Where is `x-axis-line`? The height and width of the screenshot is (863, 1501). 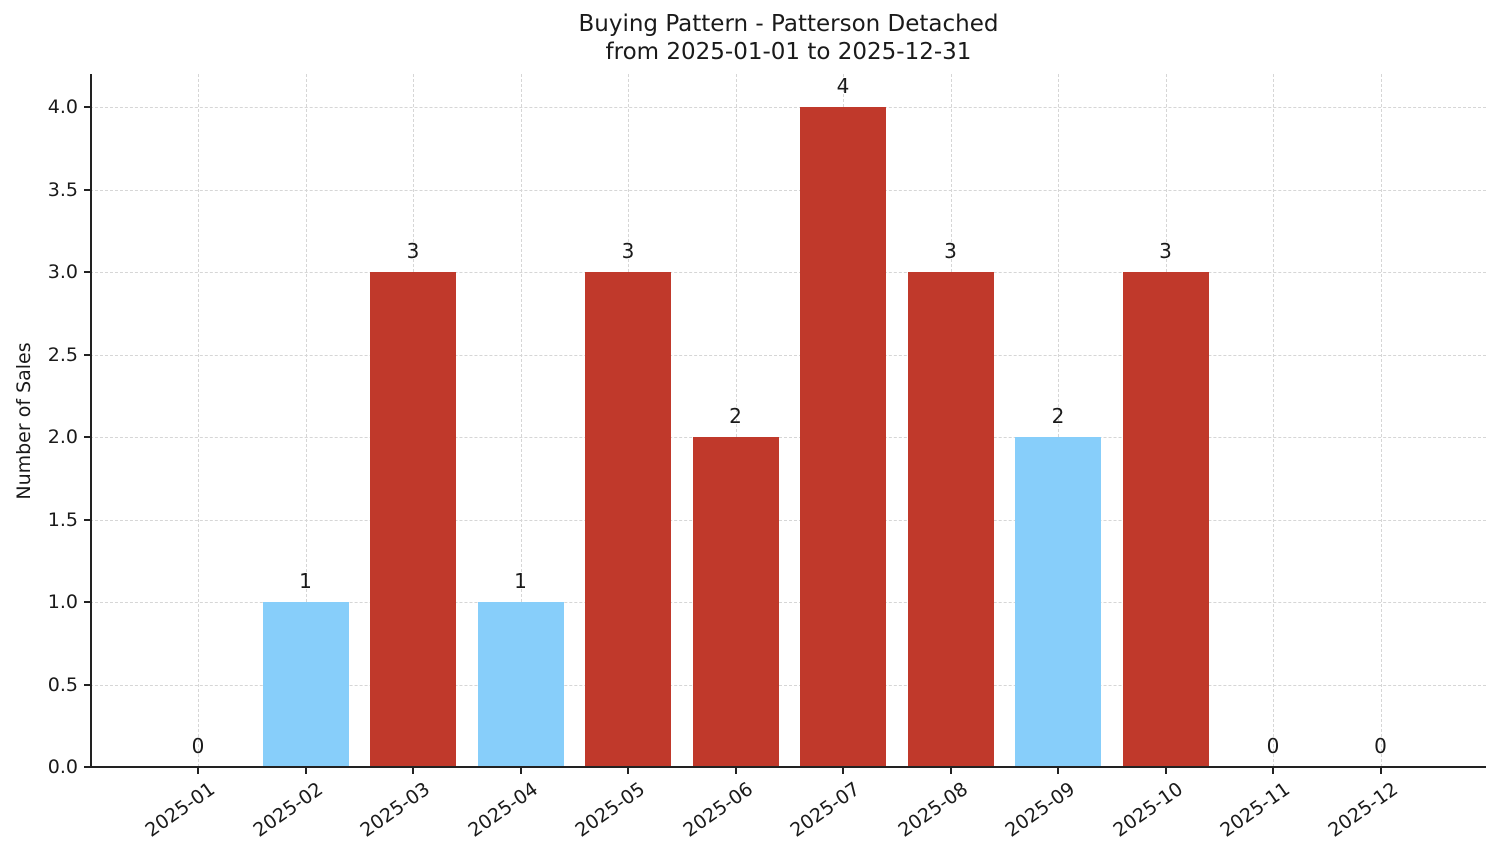
x-axis-line is located at coordinates (788, 767).